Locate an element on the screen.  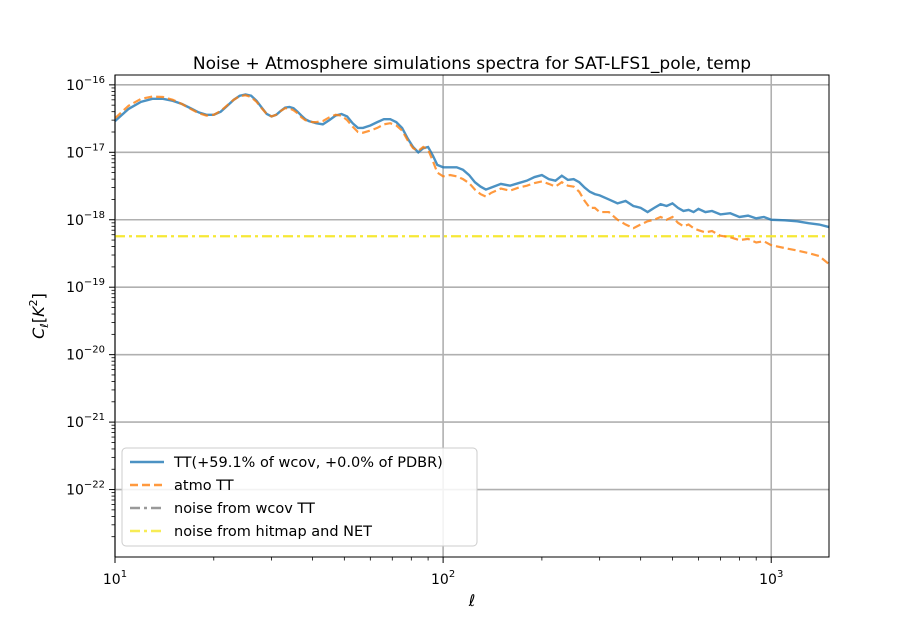
x-axis-label: ℓ is located at coordinates (472, 600).